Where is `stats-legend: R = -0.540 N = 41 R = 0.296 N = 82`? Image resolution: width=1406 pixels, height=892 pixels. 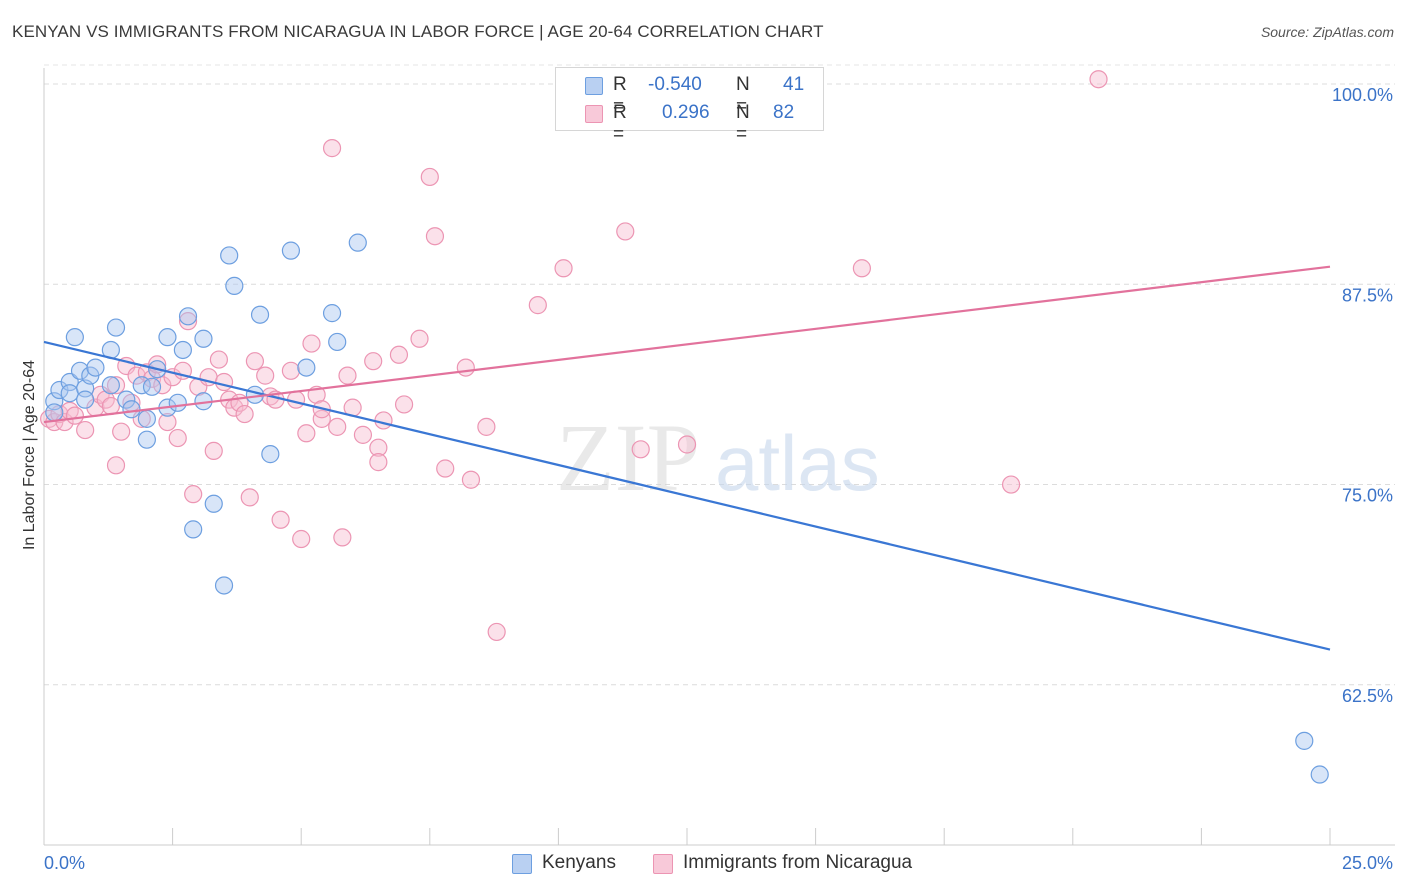 stats-legend: R = -0.540 N = 41 R = 0.296 N = 82 is located at coordinates (689, 106).